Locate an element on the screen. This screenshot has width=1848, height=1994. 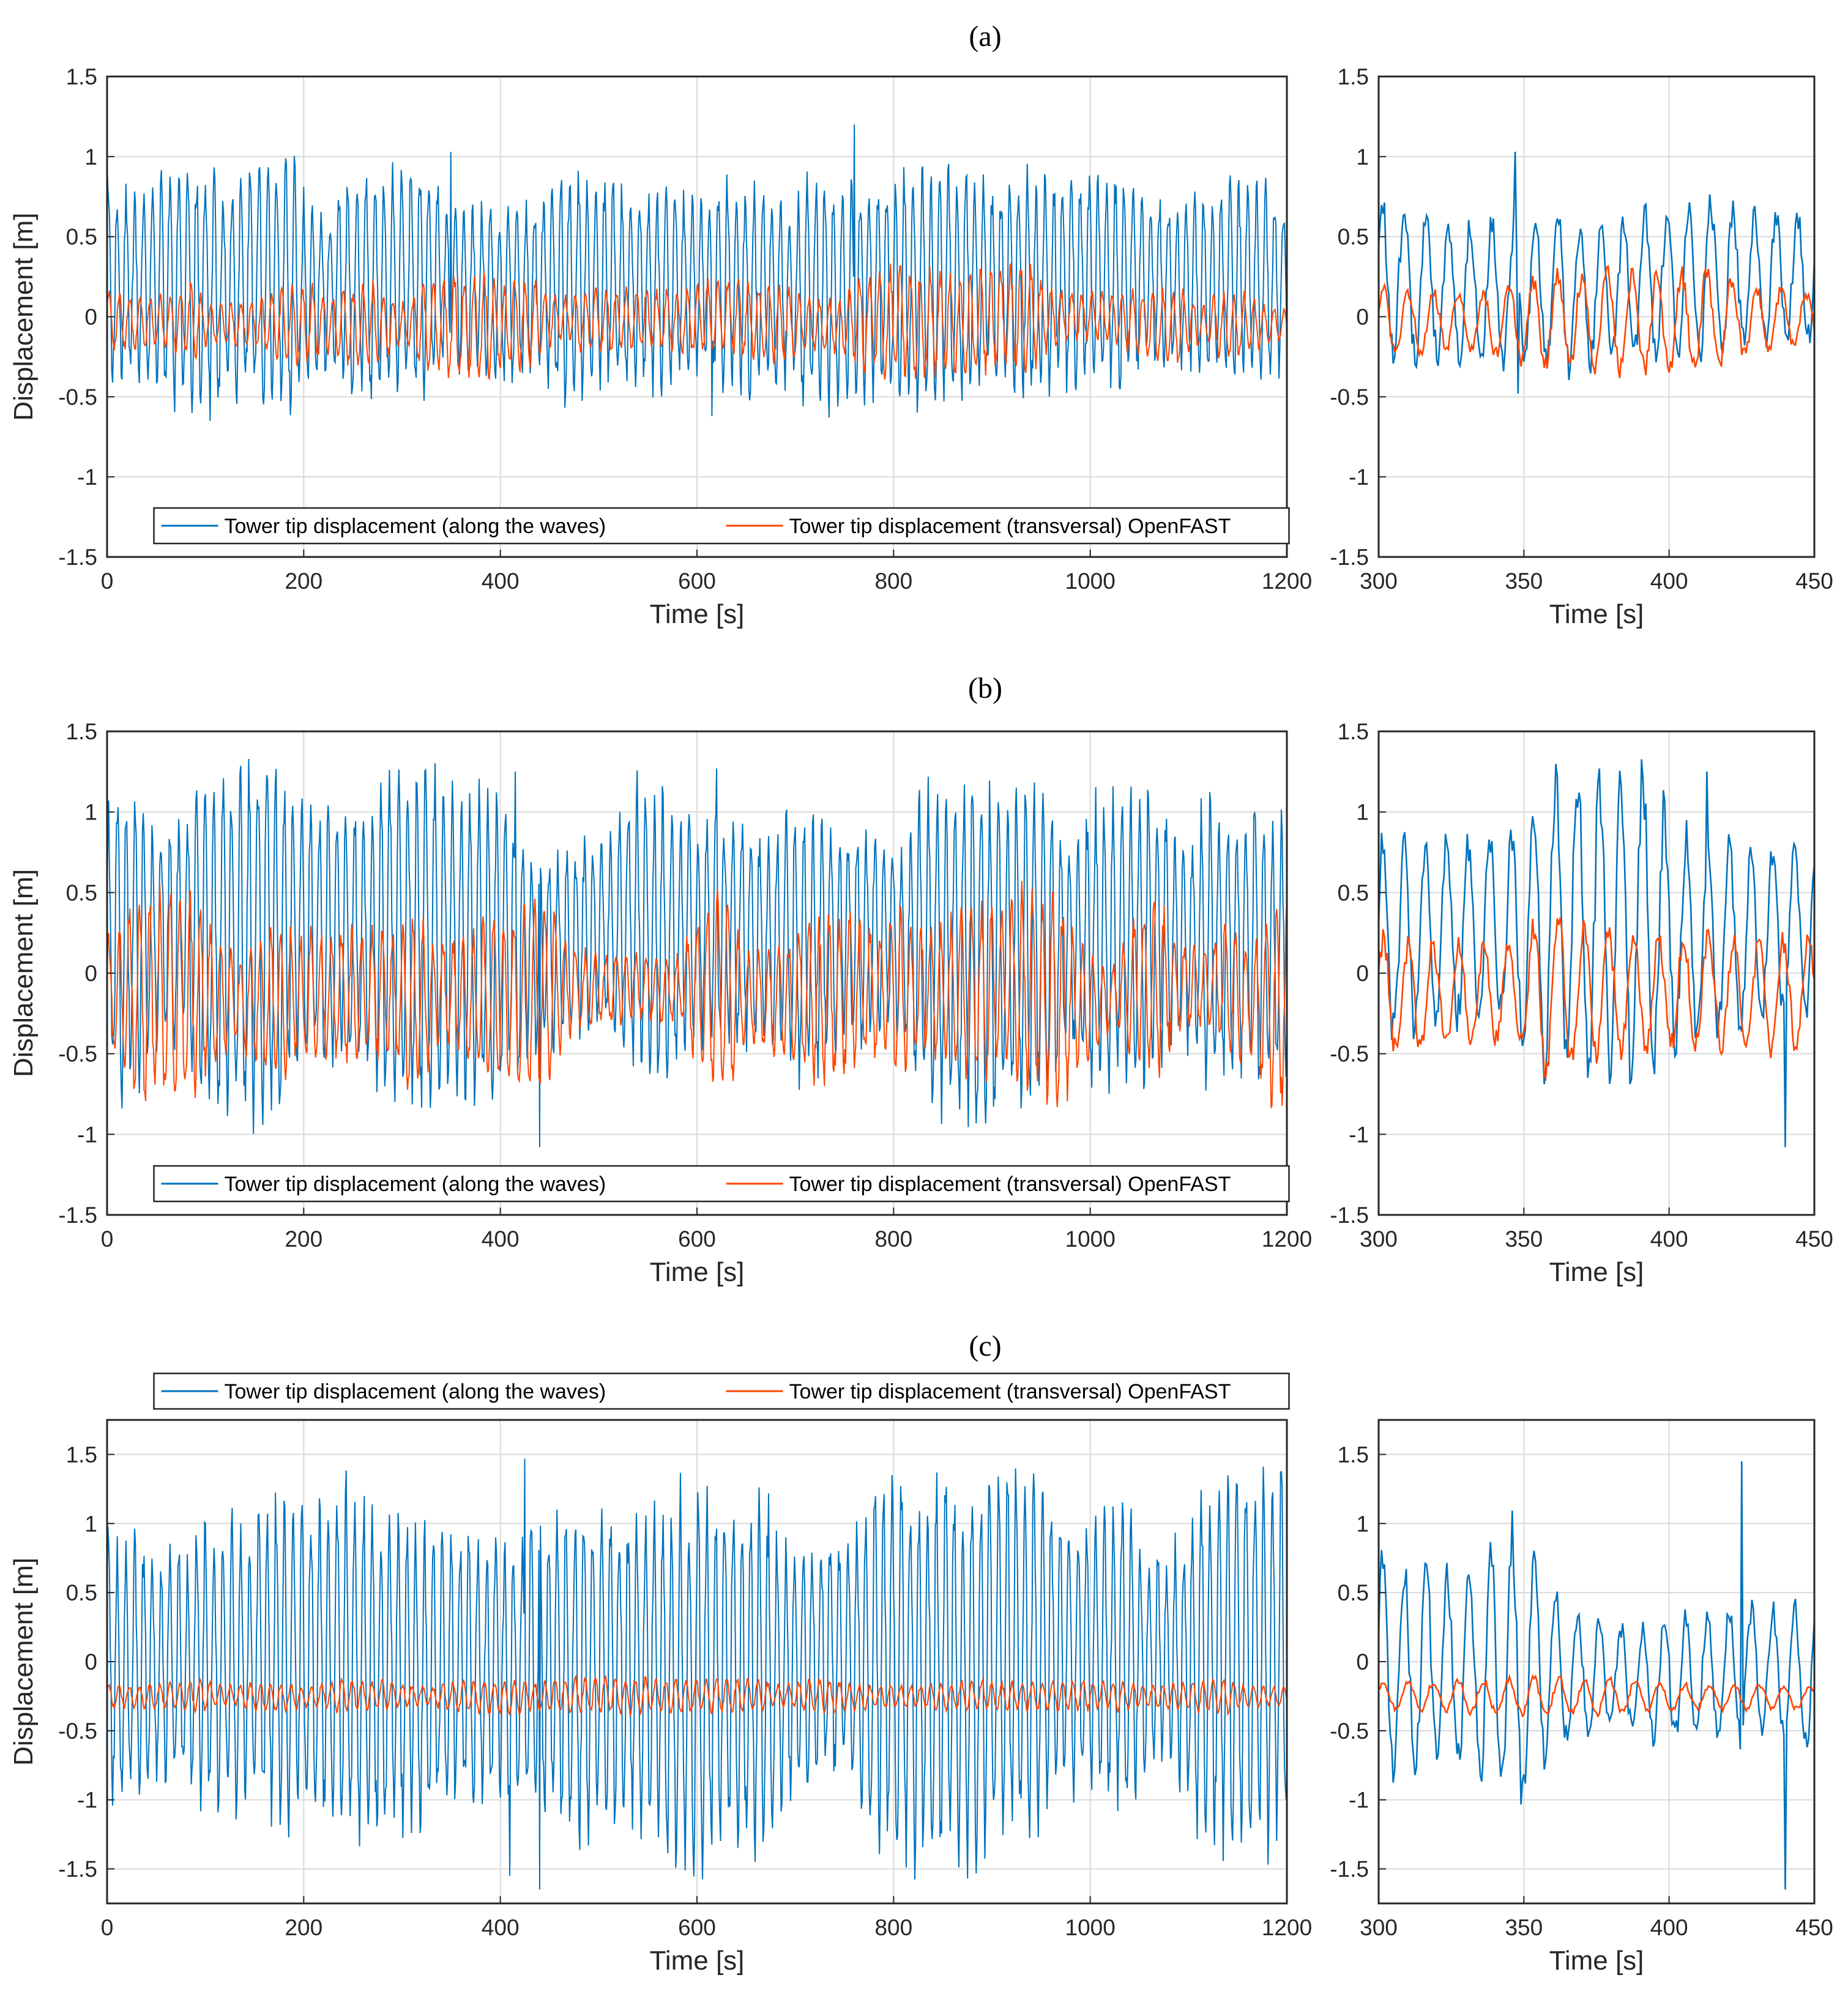
chart-panel-b-zoom: 300 350 400 450 -1.5 -1 -0.5 0 0.5 1 1.5 Time [s] is located at coordinates (1581, 1003).